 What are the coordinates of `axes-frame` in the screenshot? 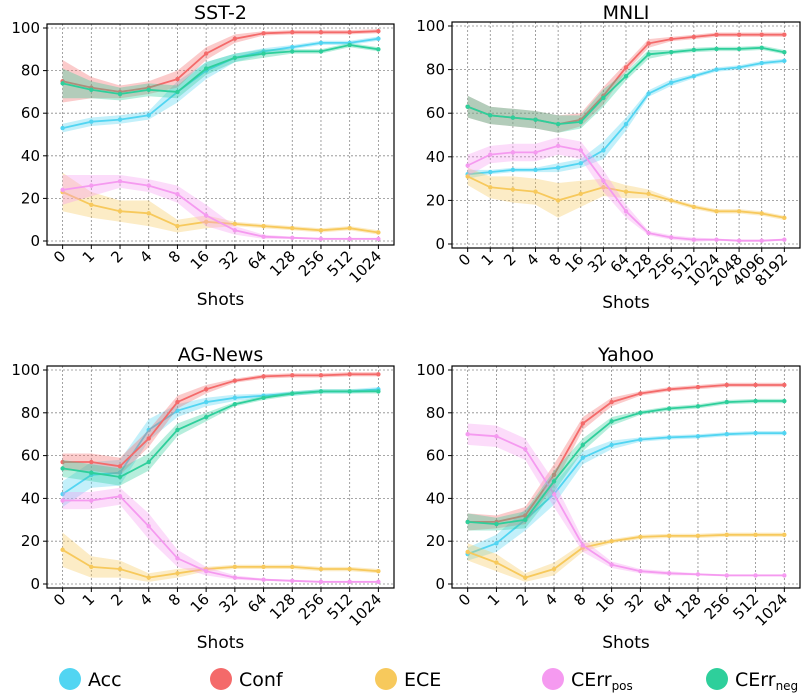 It's located at (626, 477).